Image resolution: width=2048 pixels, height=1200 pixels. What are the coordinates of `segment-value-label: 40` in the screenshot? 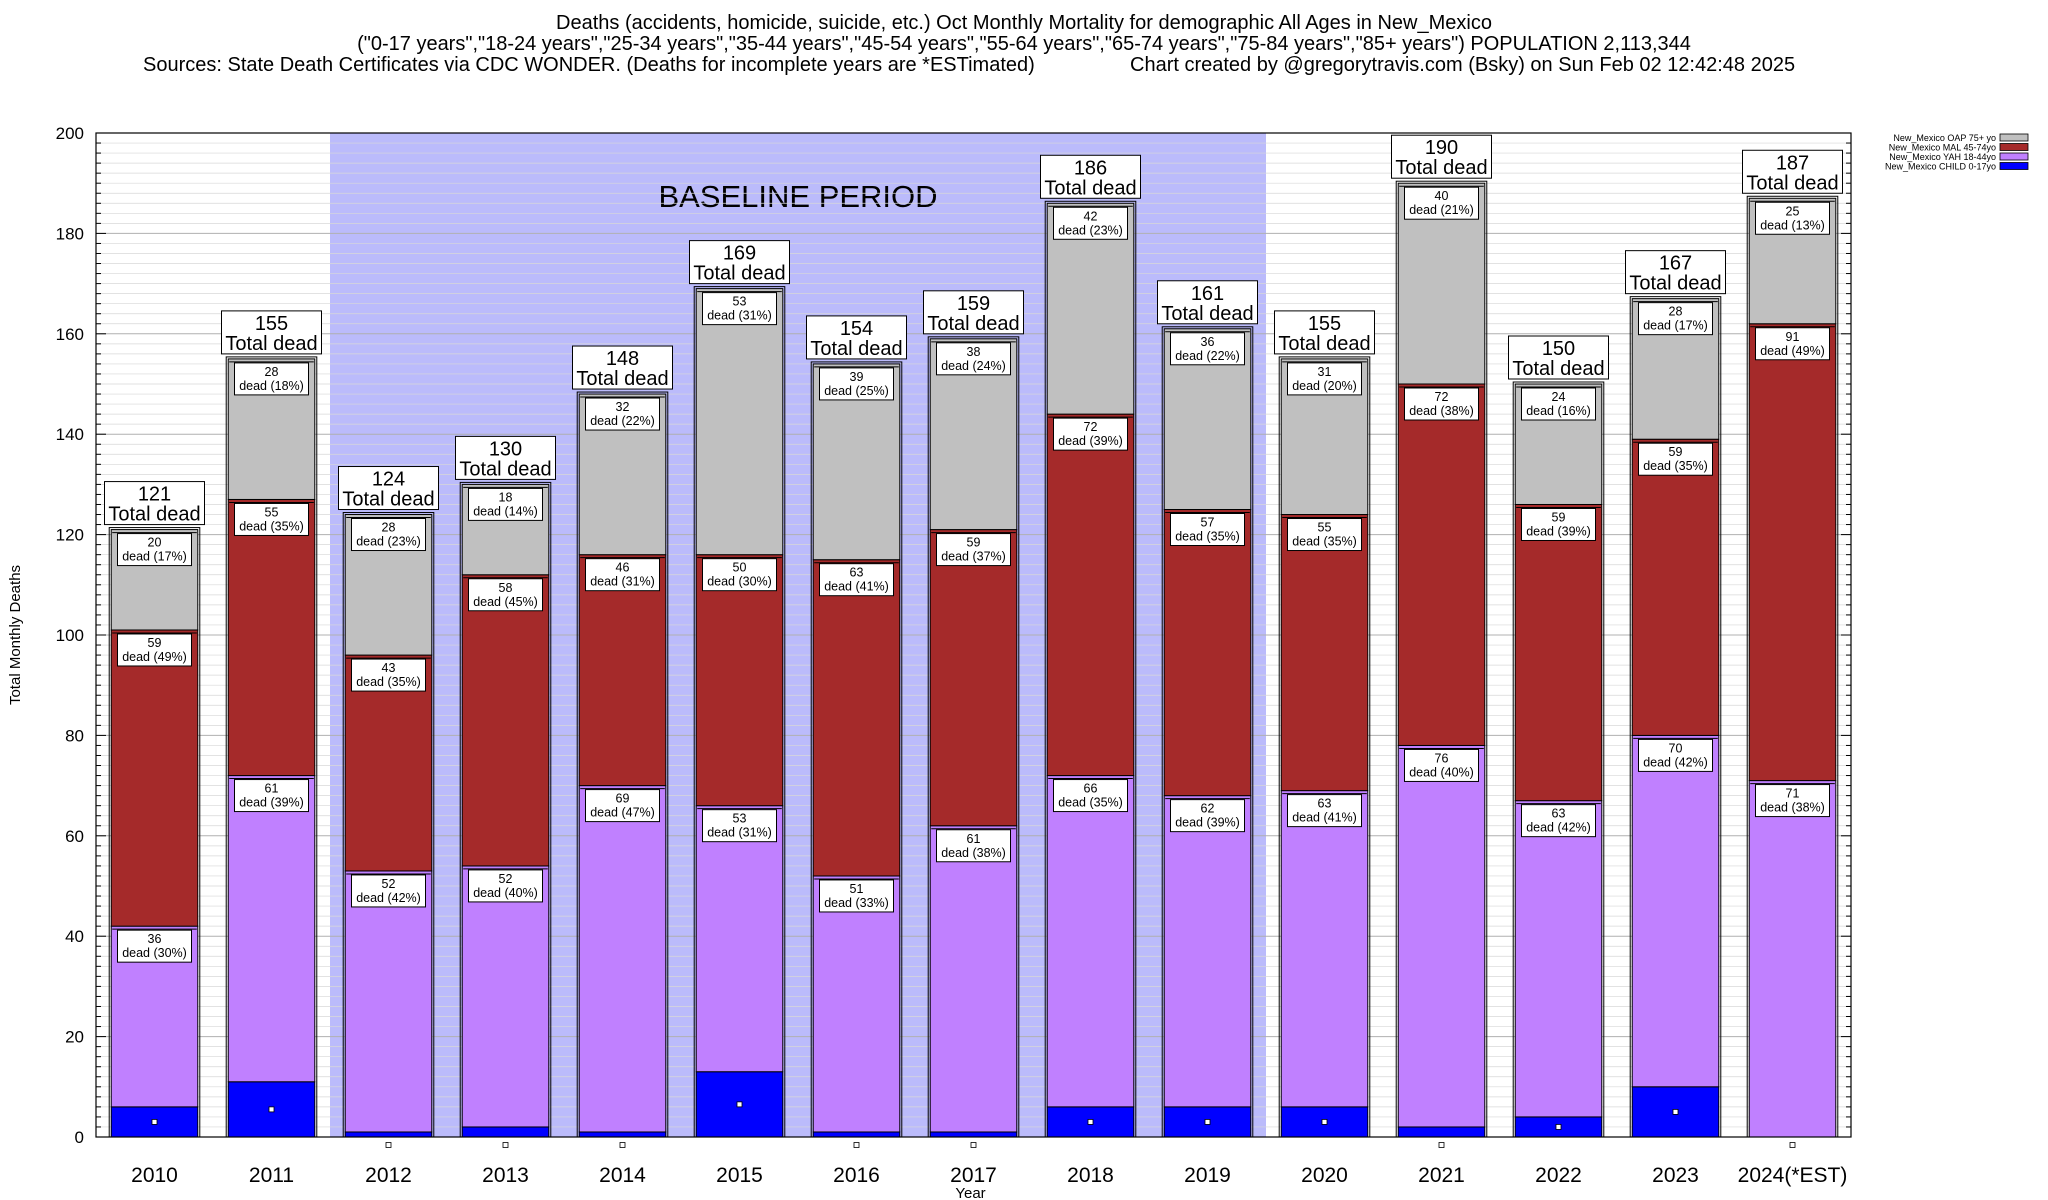 It's located at (1442, 196).